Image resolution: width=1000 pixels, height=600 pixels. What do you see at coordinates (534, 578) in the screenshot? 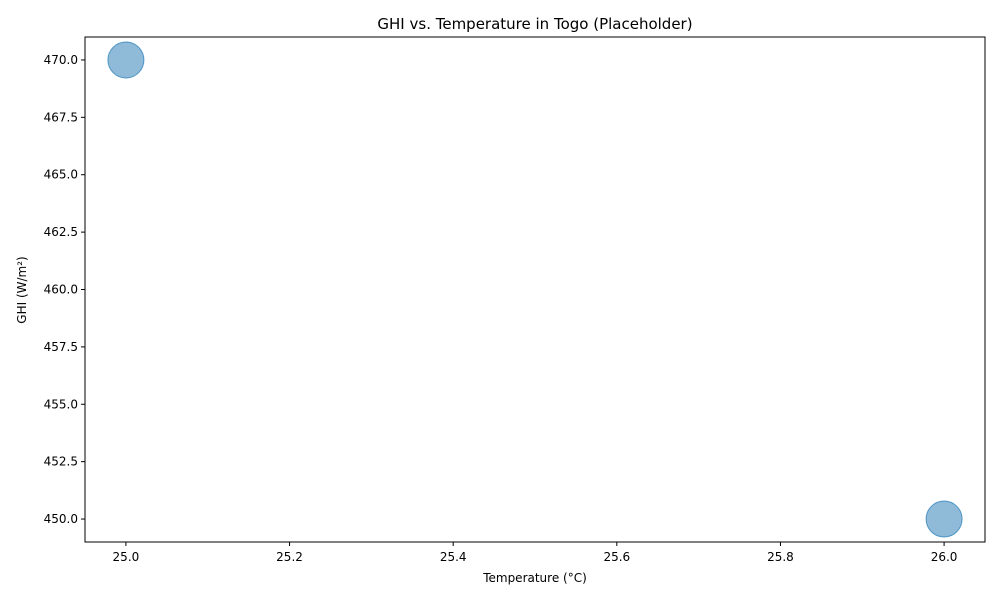
I see `x-axis-label: Temperature (°C)` at bounding box center [534, 578].